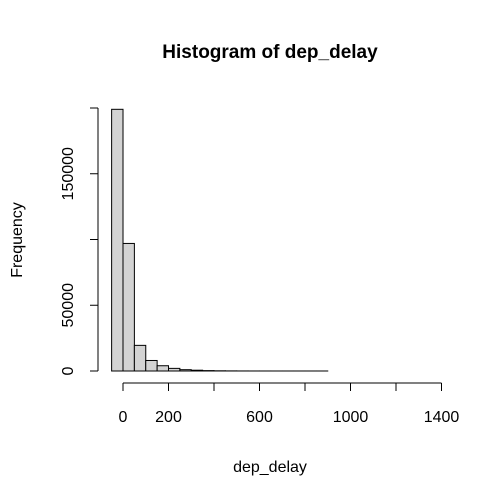 The height and width of the screenshot is (503, 493). I want to click on x-axis-label: dep_delay, so click(270, 467).